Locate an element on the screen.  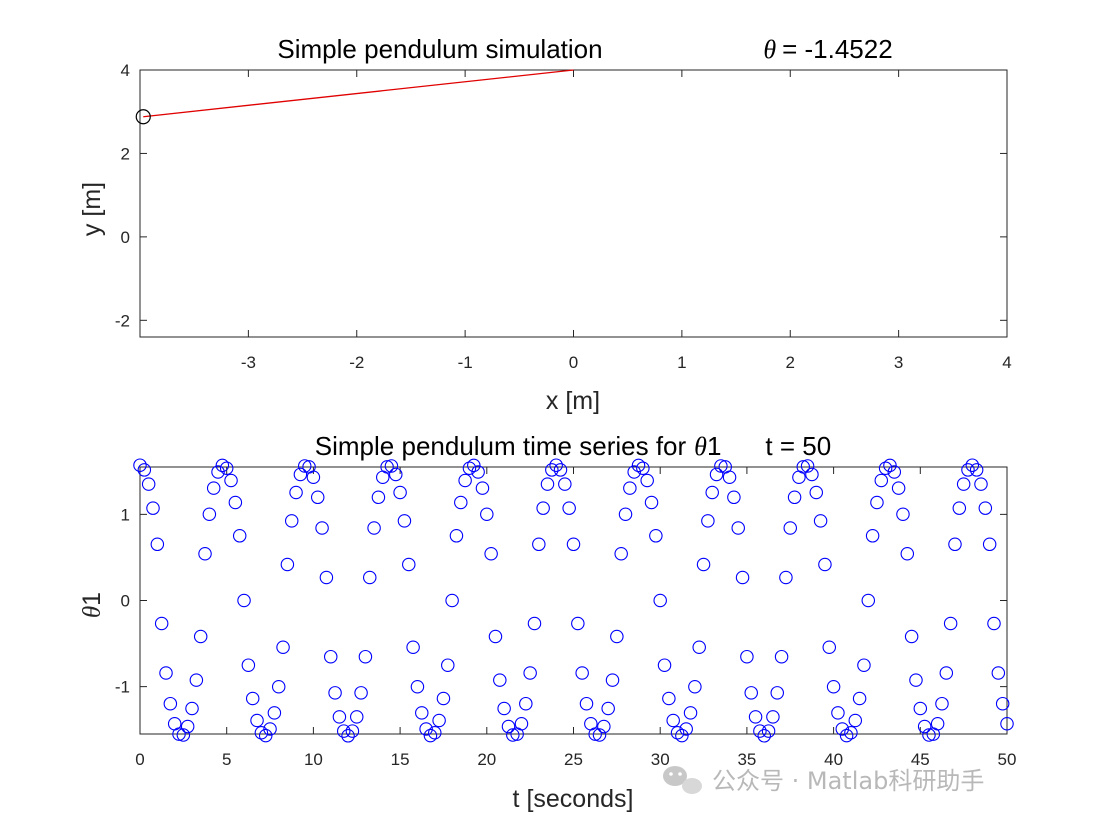
timeseries-x-tick-label: 45 is located at coordinates (920, 759).